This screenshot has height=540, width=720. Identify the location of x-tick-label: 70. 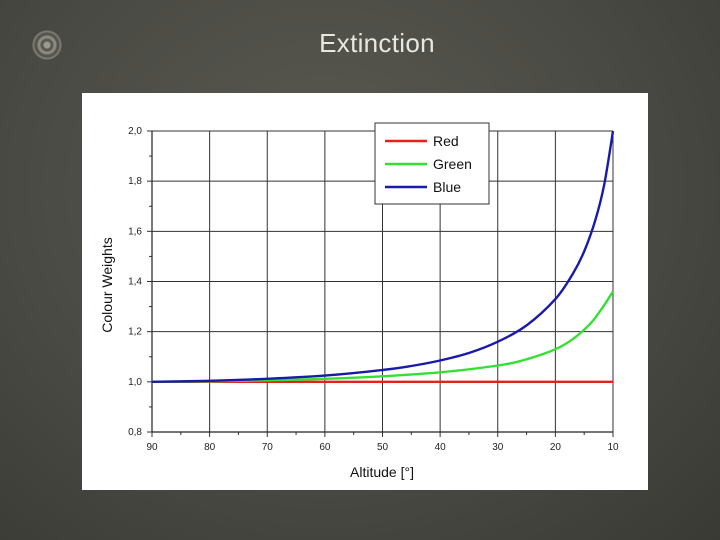
(268, 447).